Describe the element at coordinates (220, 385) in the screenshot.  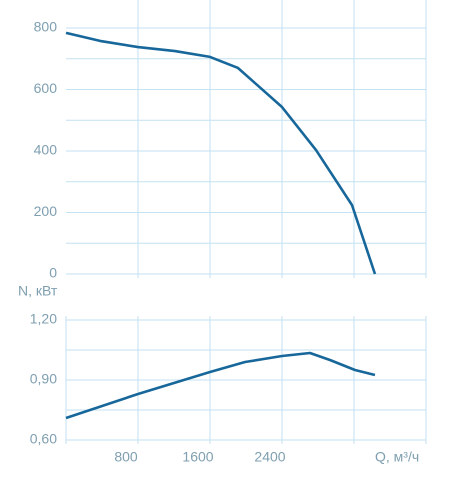
I see `curve` at that location.